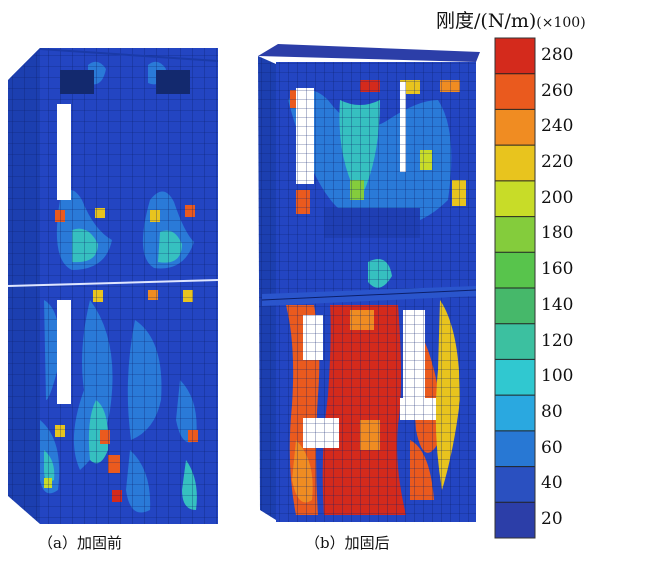 The image size is (671, 561). I want to click on colorbar-tick-label: 60, so click(552, 447).